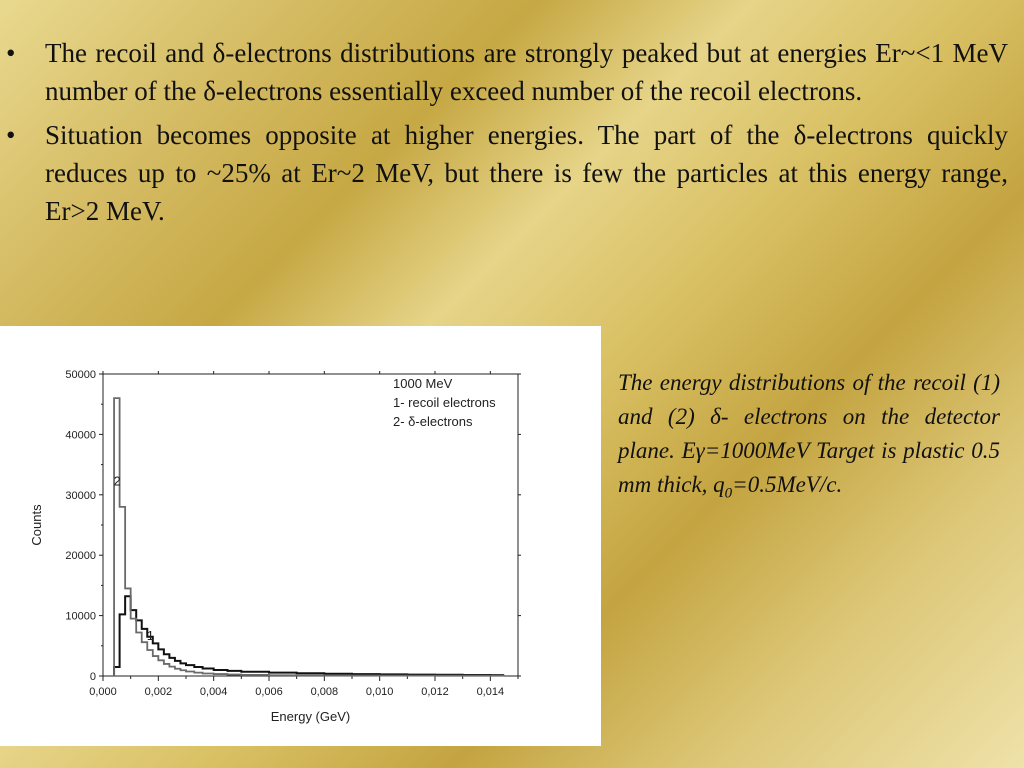 The image size is (1024, 768). Describe the element at coordinates (309, 636) in the screenshot. I see `series-recoil-electrons-line` at that location.